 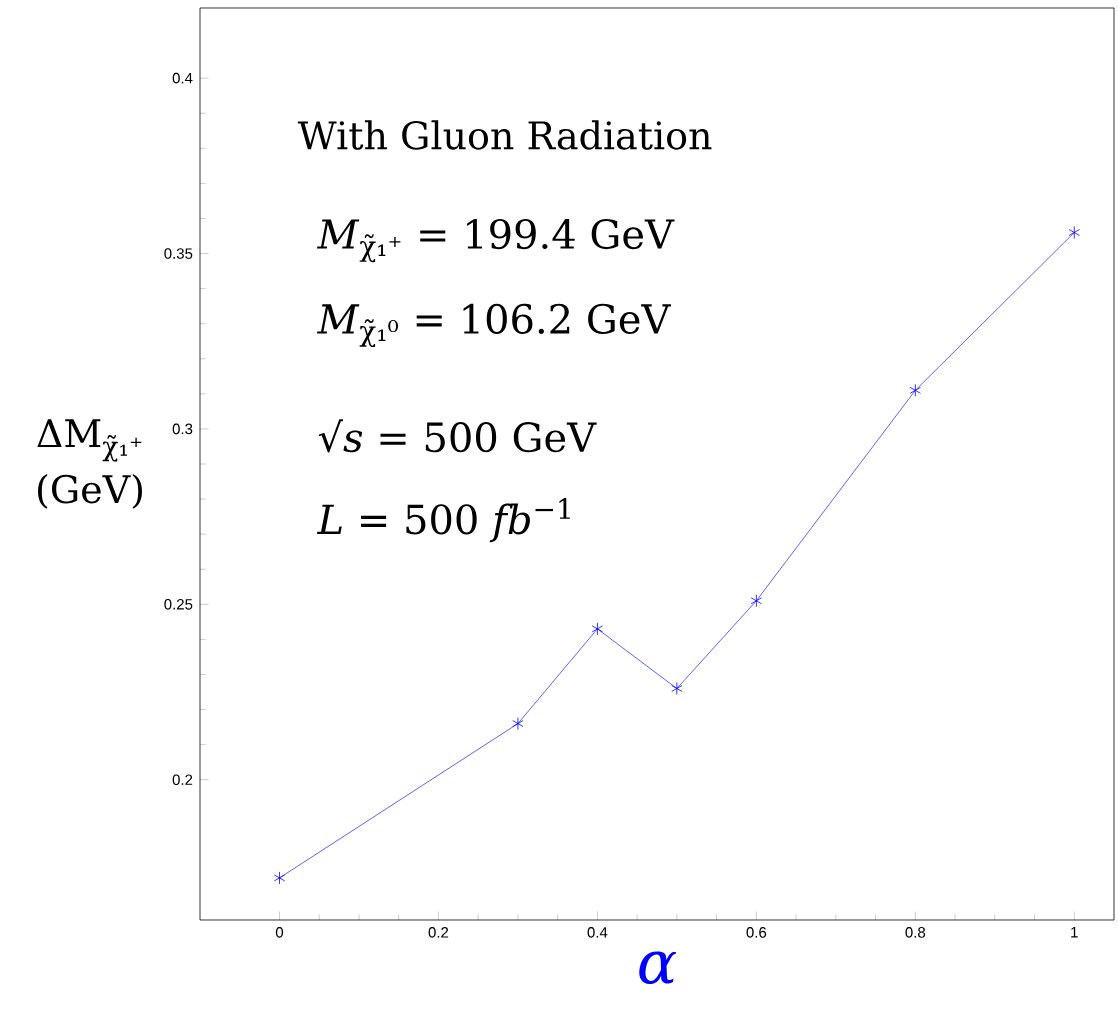 I want to click on x-tick-label: 0.4, so click(x=597, y=932).